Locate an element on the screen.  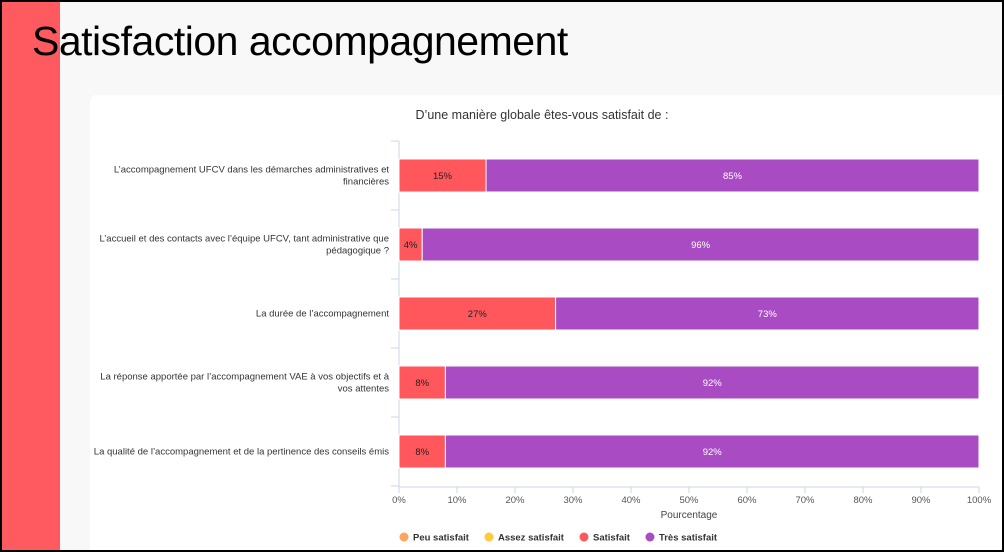
legend-item: Satisfait is located at coordinates (612, 538).